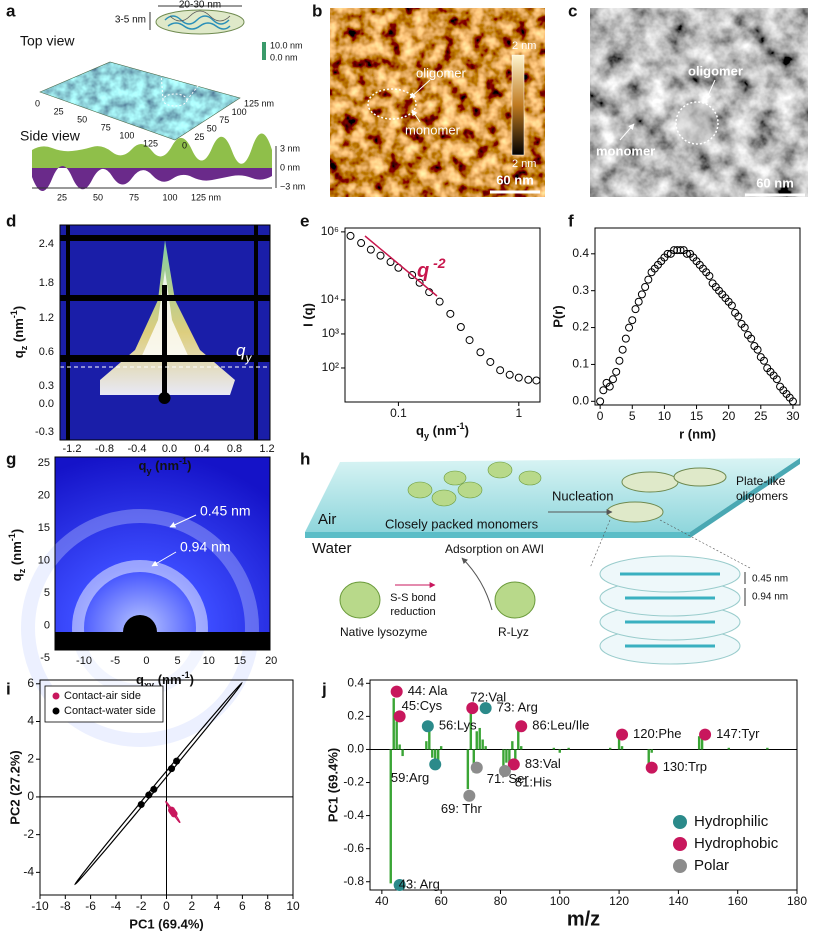 This screenshot has height=944, width=813. What do you see at coordinates (524, 46) in the screenshot?
I see `color-bar-label: 2 nm` at bounding box center [524, 46].